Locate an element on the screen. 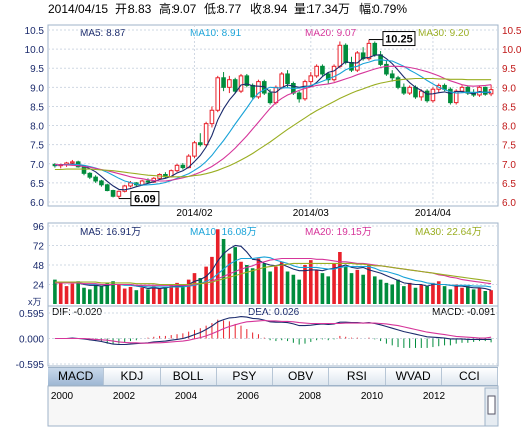  price-ma5-label: MA5: 8.87 is located at coordinates (103, 33).